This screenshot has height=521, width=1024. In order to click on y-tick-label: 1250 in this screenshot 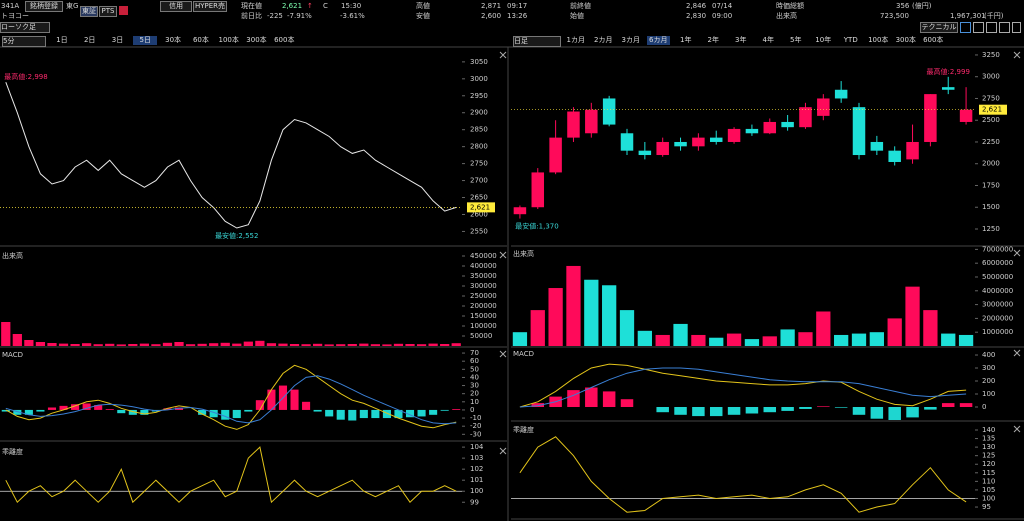, I will do `click(991, 229)`.